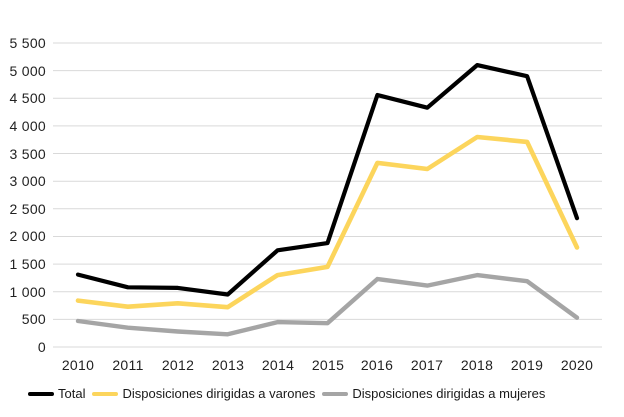 Image resolution: width=624 pixels, height=417 pixels. I want to click on x-tick-label: 2010, so click(78, 365).